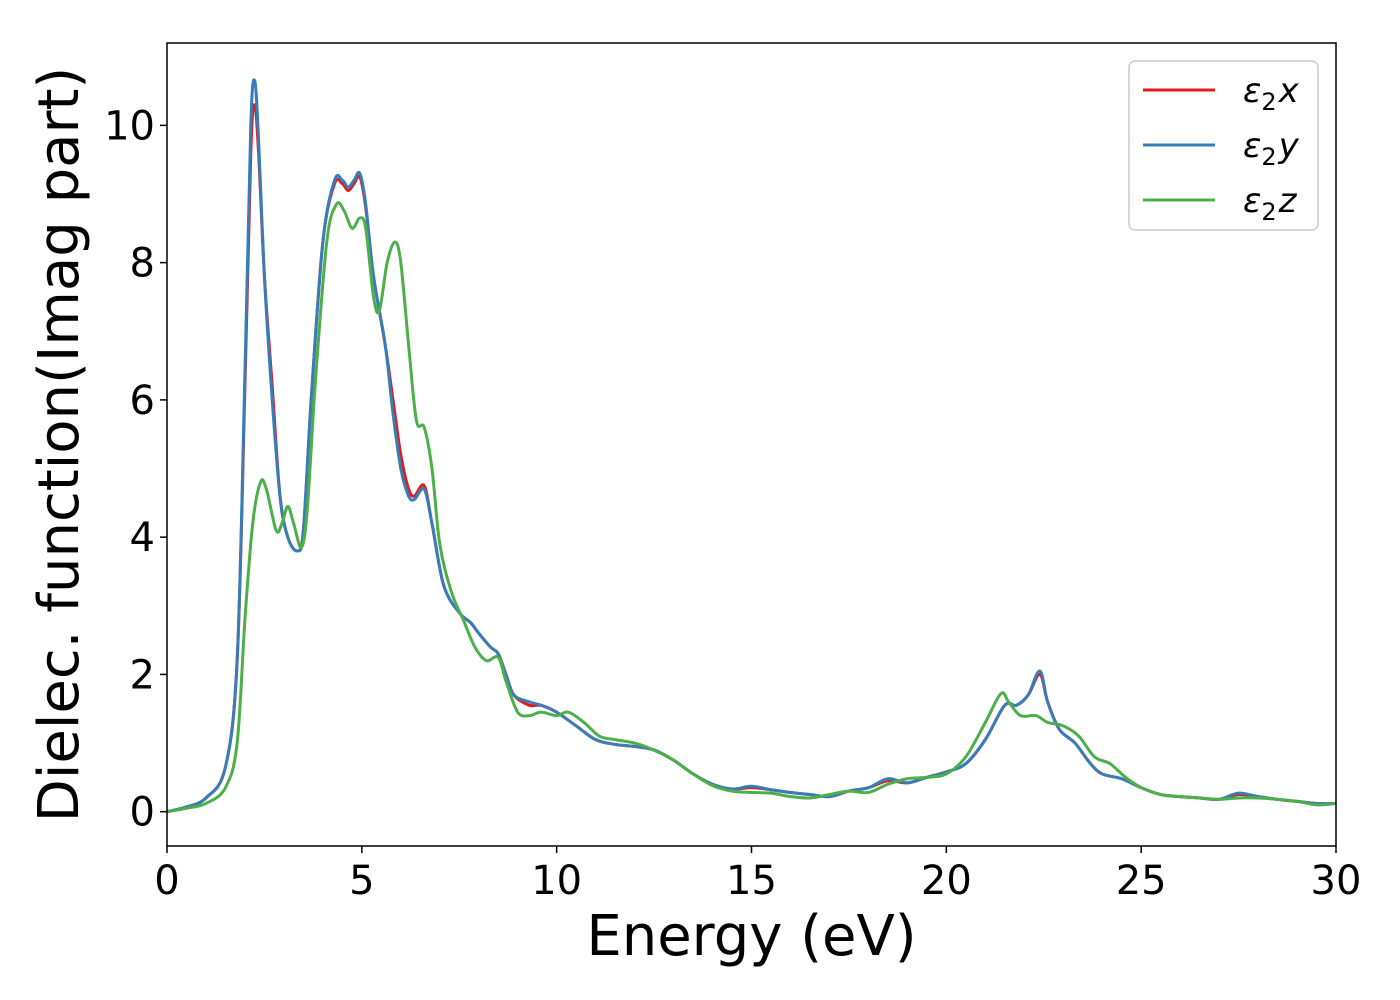 Image resolution: width=1400 pixels, height=1000 pixels. Describe the element at coordinates (129, 126) in the screenshot. I see `y-tick-label: 10` at that location.